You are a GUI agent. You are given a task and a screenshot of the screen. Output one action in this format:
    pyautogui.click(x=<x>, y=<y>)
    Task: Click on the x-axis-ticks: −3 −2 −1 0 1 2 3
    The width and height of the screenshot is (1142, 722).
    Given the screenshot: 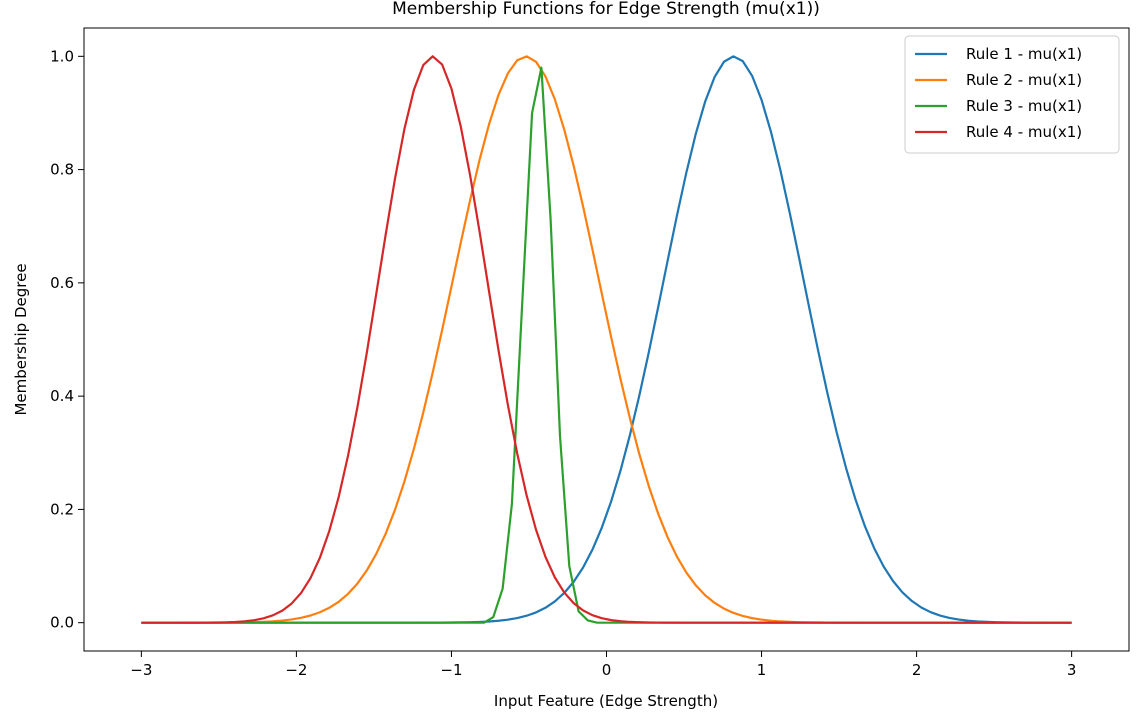 What is the action you would take?
    pyautogui.click(x=603, y=665)
    